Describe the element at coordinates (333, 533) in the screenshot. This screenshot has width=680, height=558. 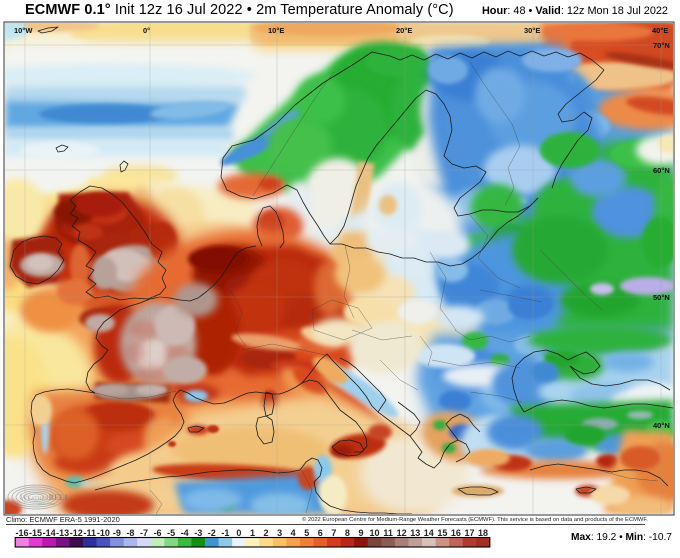
I see `svg-text: 7` at that location.